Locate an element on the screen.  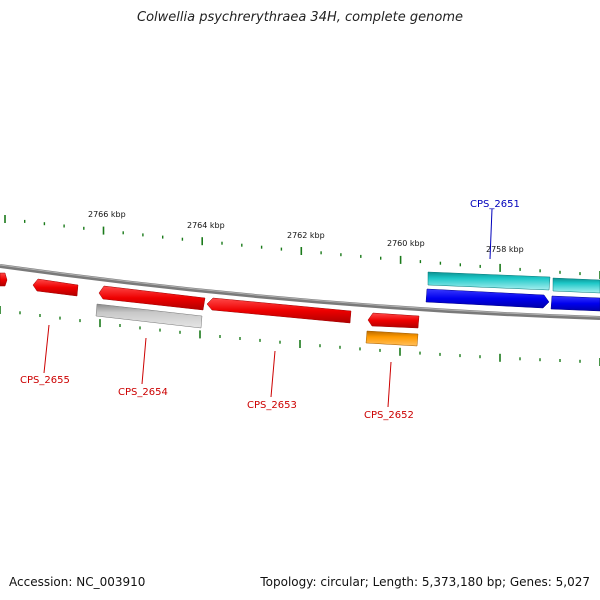
genome-backbone-highlight is located at coordinates (300, 291).